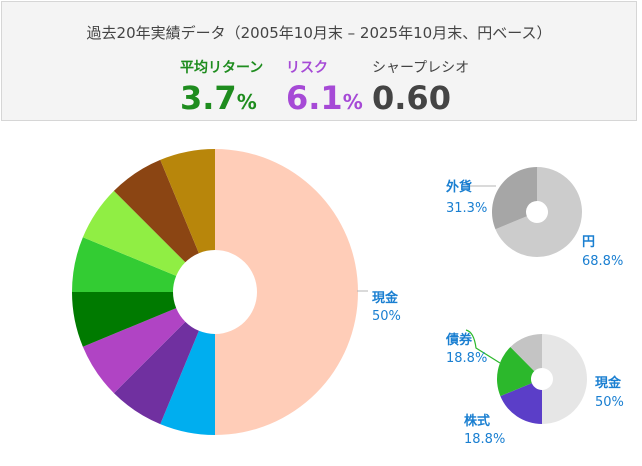 The width and height of the screenshot is (642, 466). I want to click on foreign-currency-label: 外貨, so click(458, 187).